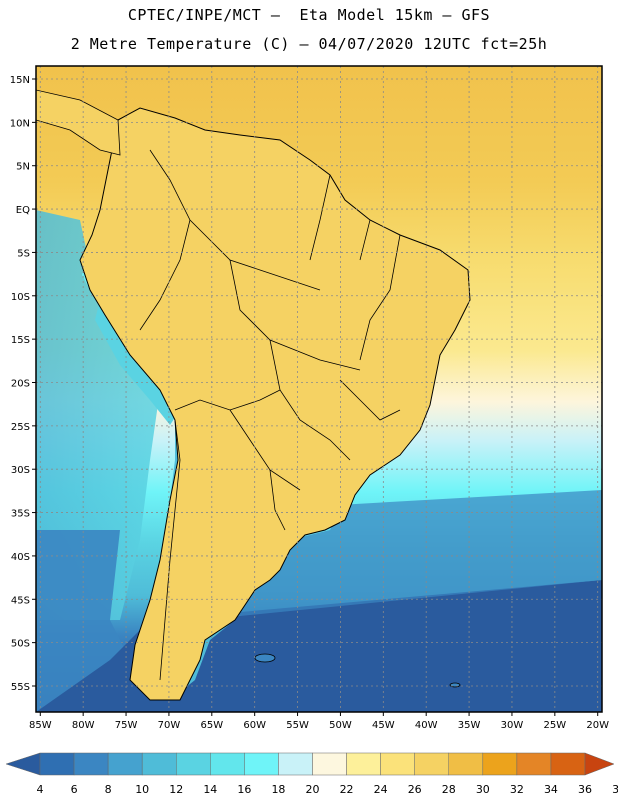  Describe the element at coordinates (20, 80) in the screenshot. I see `lat-label: 15N` at that location.